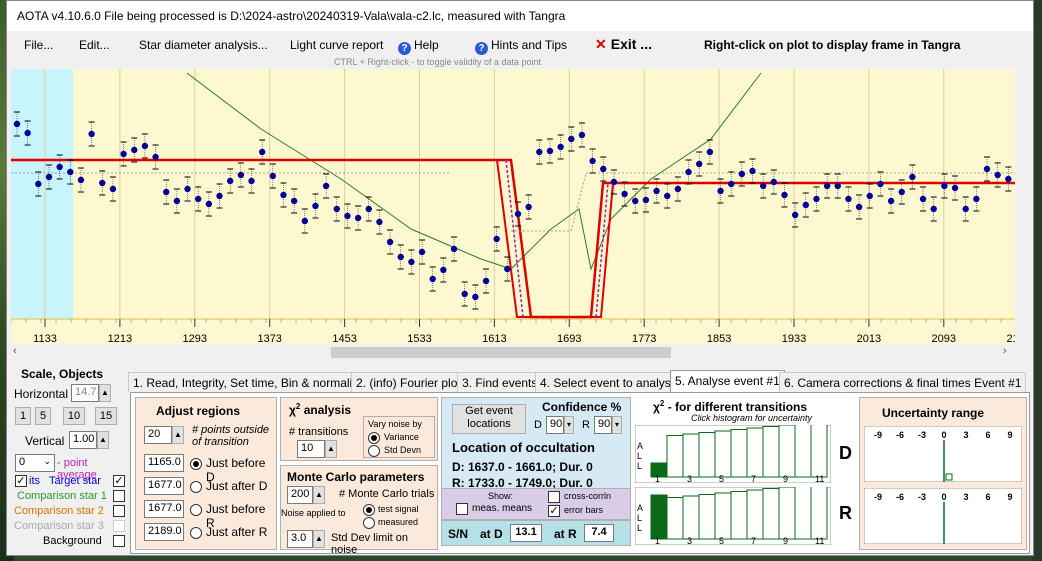 This screenshot has height=561, width=1042. I want to click on just-after-d-value: 1677.0, so click(164, 486).